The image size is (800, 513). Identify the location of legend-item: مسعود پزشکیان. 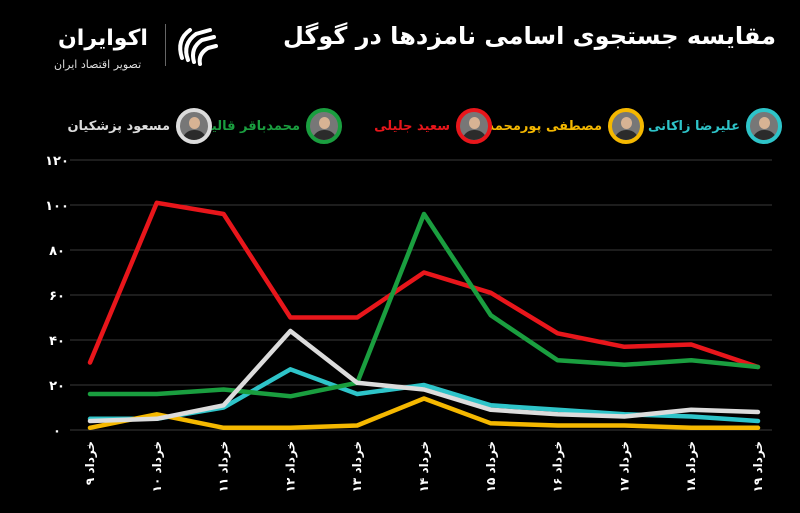
(139, 126).